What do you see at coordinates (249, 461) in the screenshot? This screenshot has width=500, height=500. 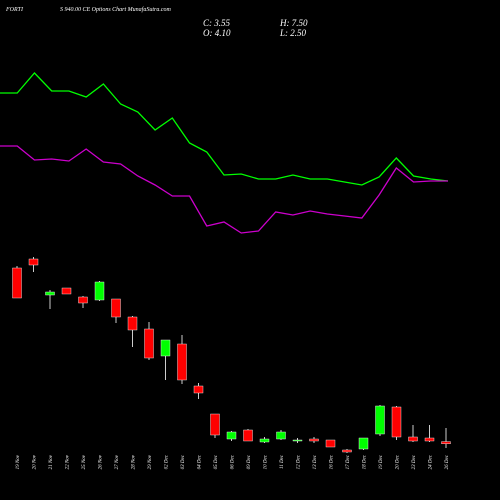 I see `x-tick-label: 09 Dec` at bounding box center [249, 461].